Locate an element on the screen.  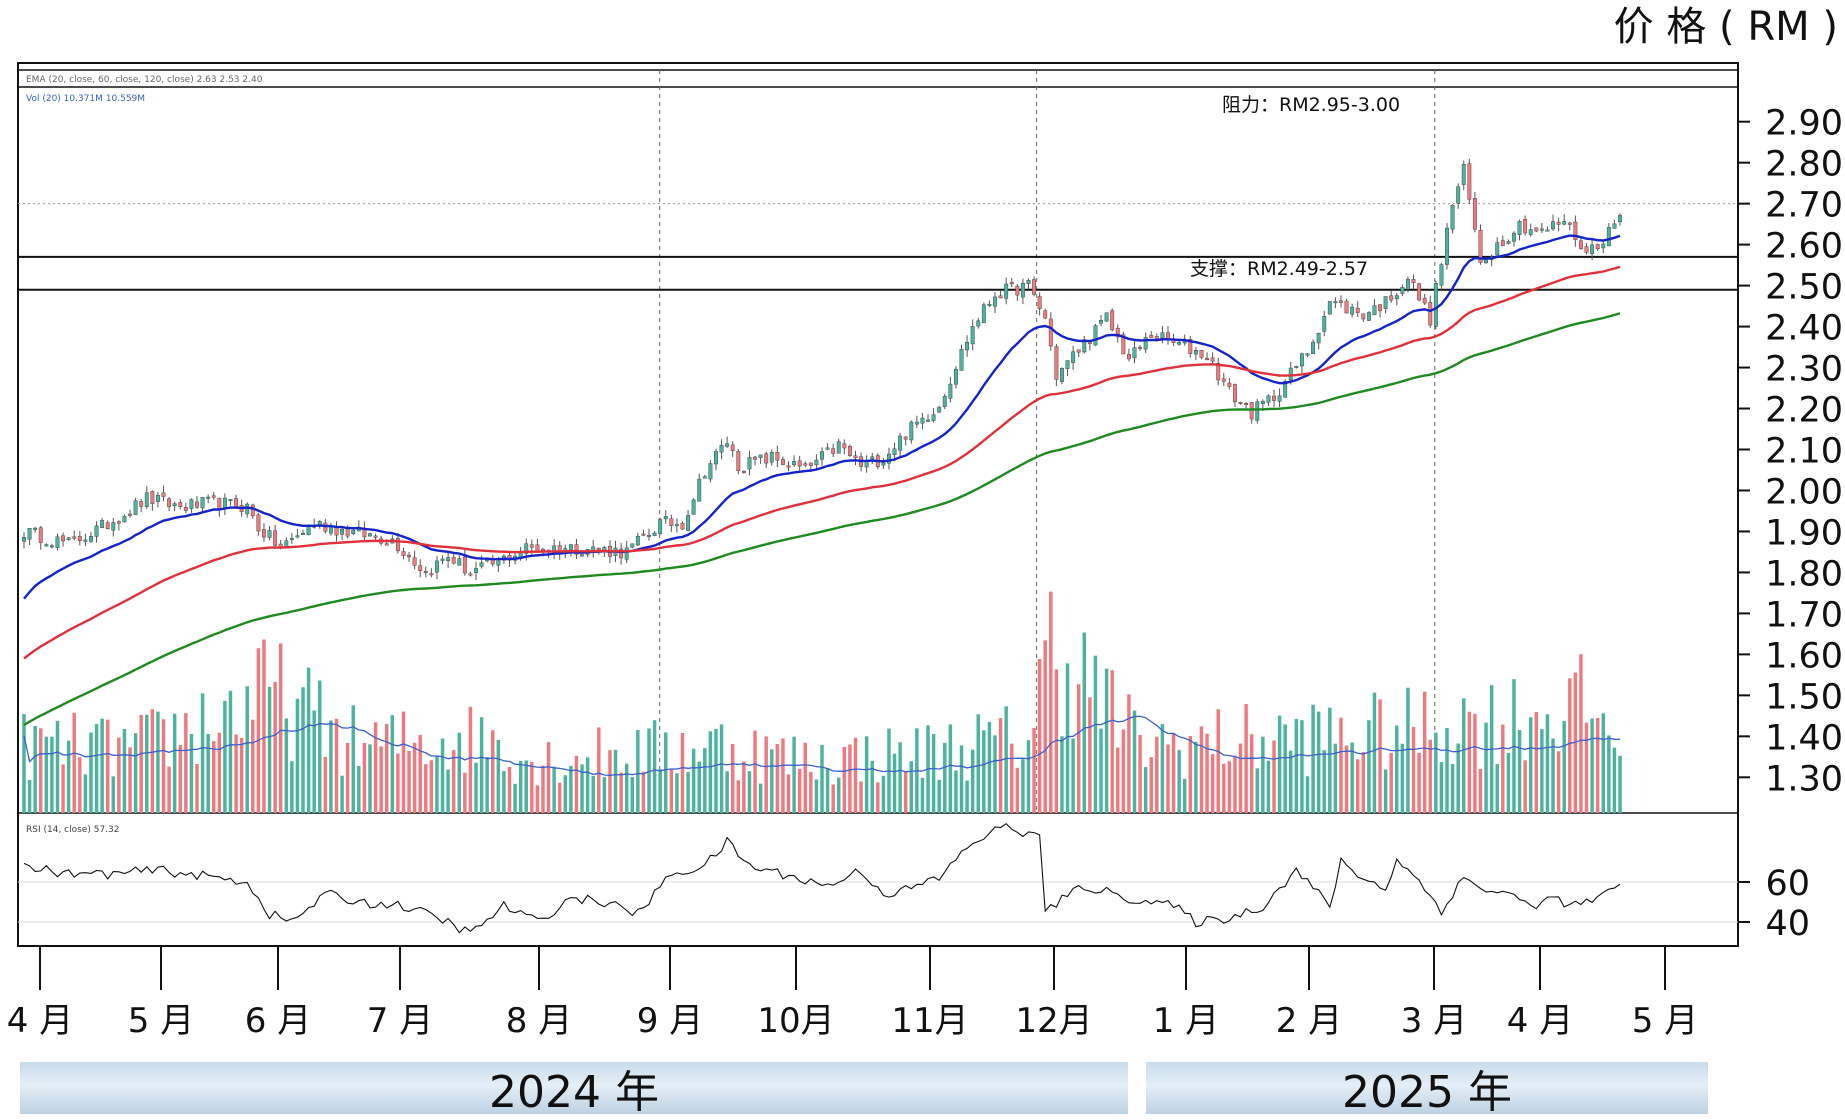
y-tick-label: 2.70 is located at coordinates (1804, 206).